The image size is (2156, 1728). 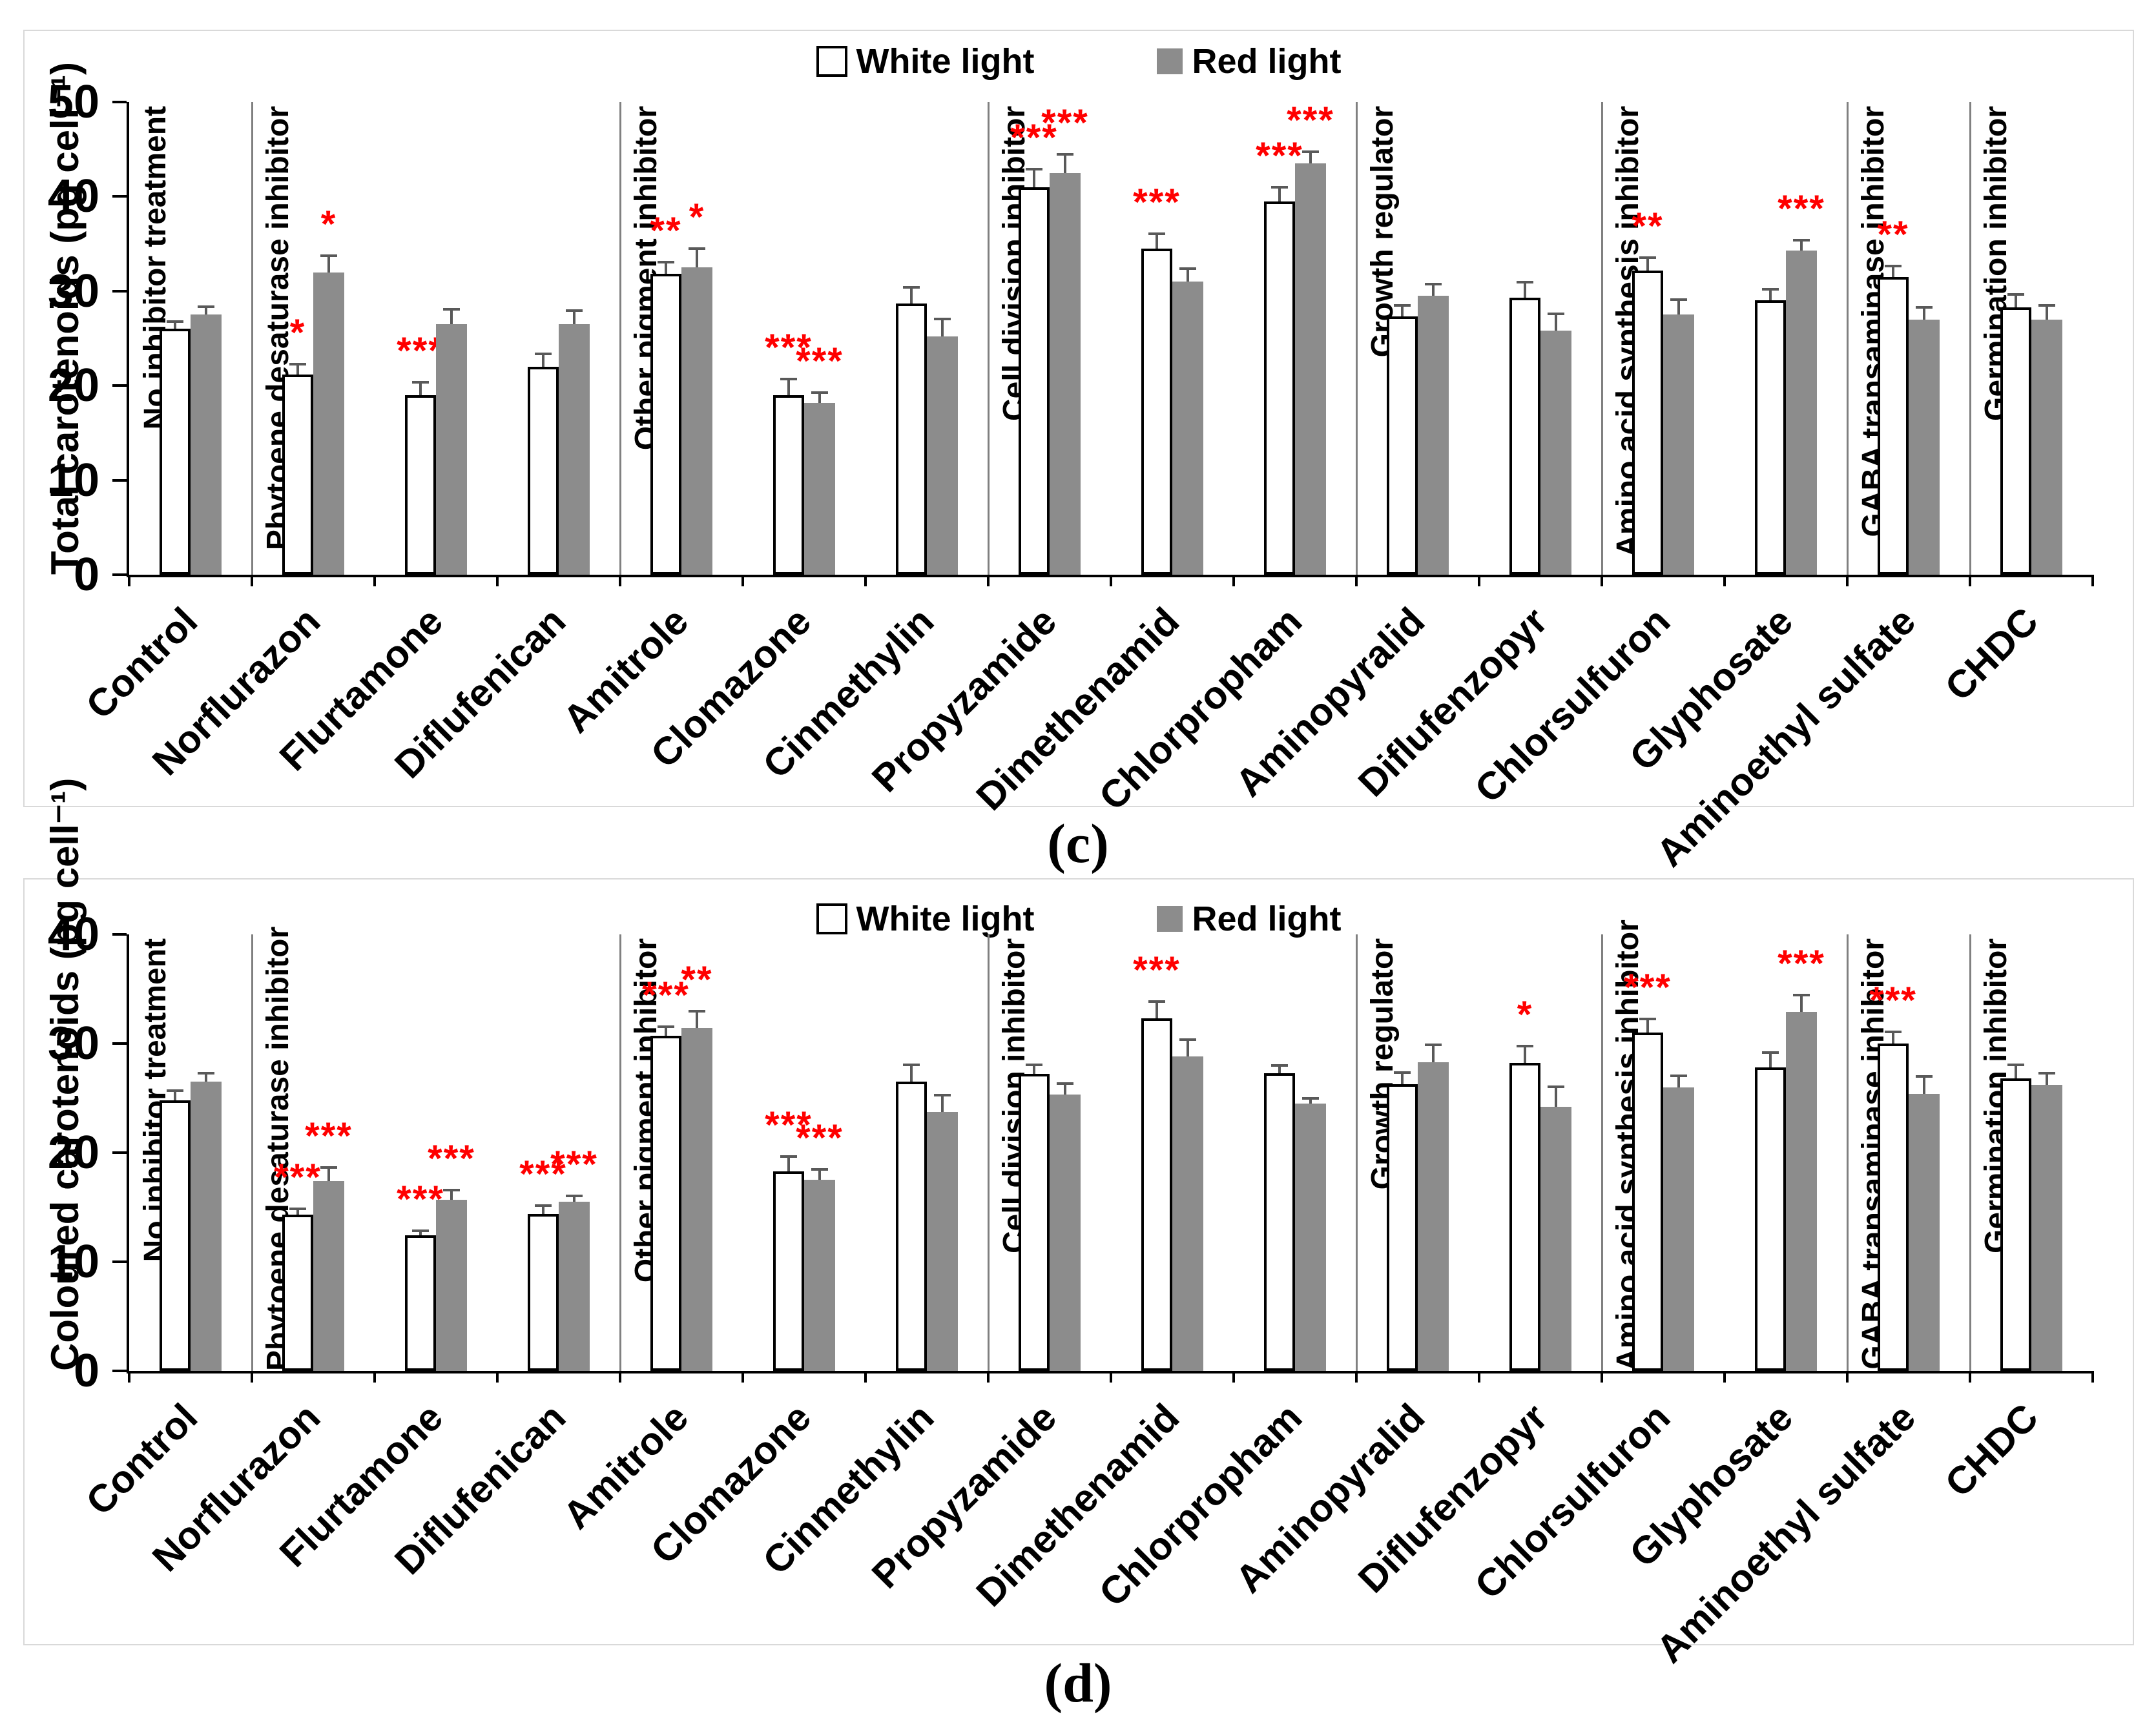 What do you see at coordinates (1170, 61) in the screenshot?
I see `red-light-swatch-icon` at bounding box center [1170, 61].